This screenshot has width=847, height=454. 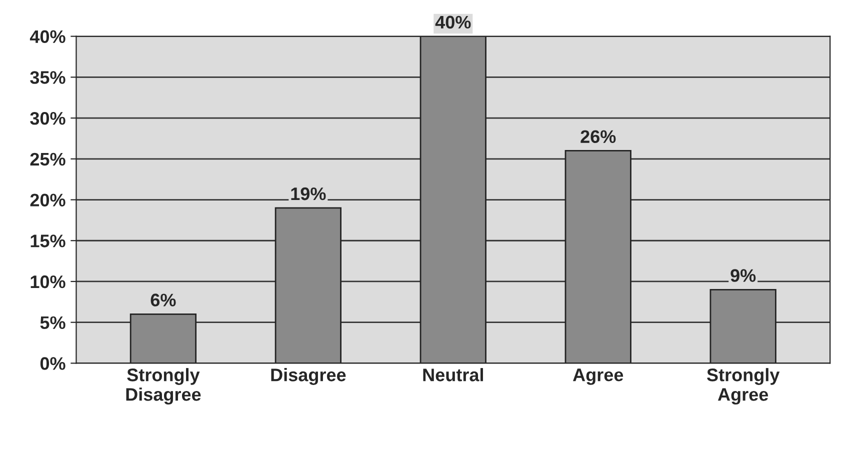 What do you see at coordinates (598, 376) in the screenshot?
I see `x-tick-label: Agree` at bounding box center [598, 376].